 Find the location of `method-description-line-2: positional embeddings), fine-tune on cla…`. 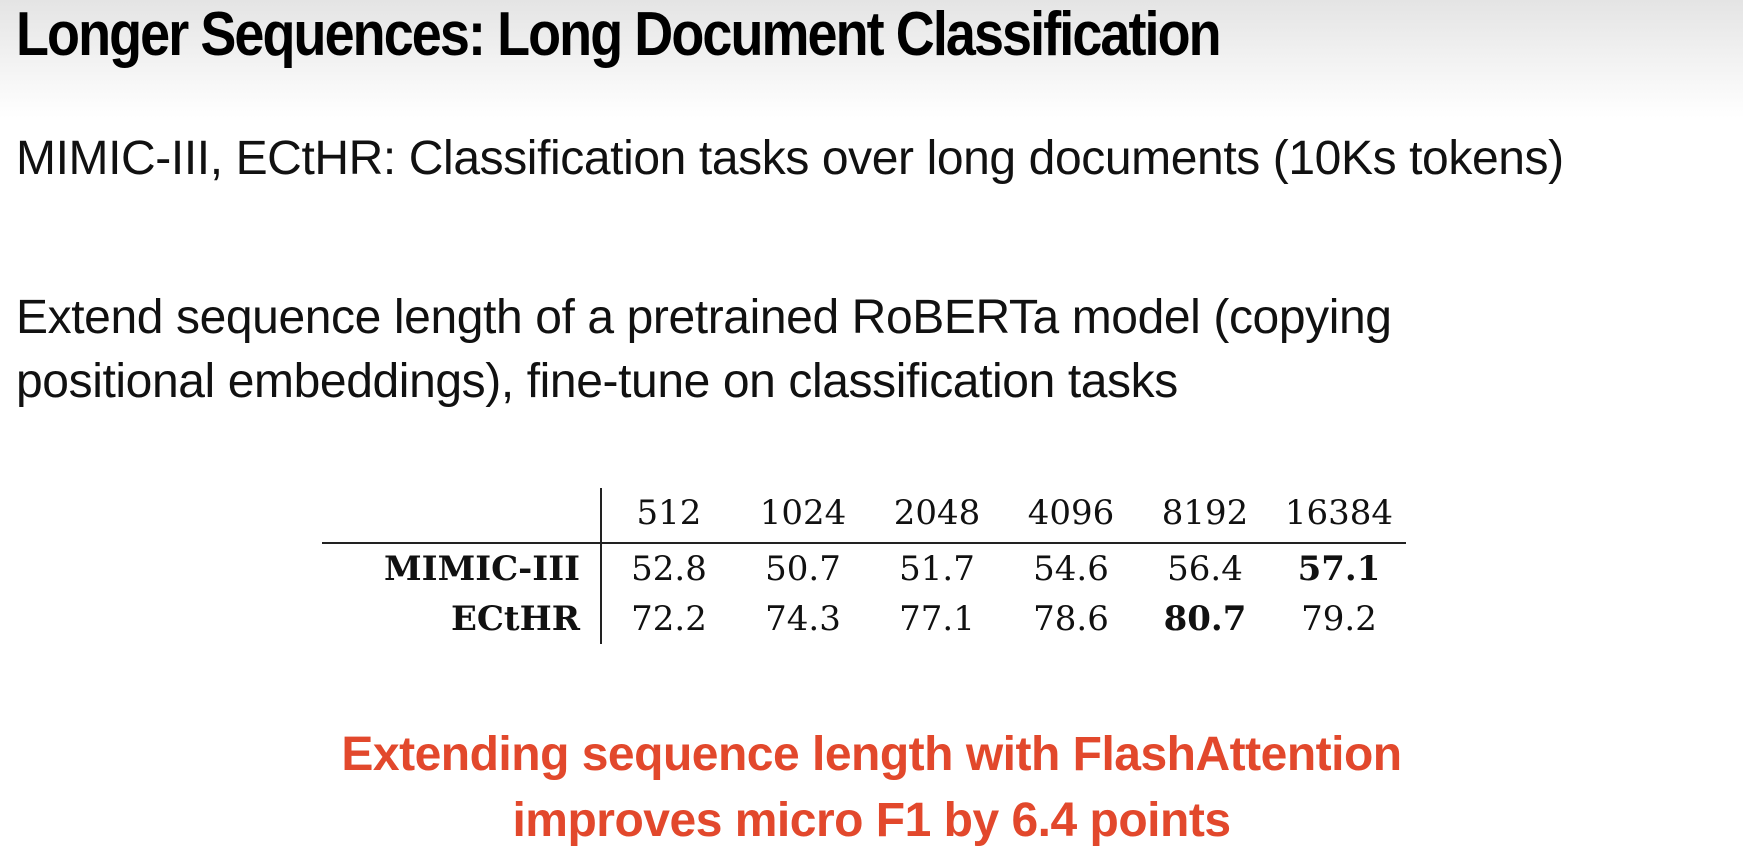

method-description-line-2: positional embeddings), fine-tune on cla… is located at coordinates (597, 381).